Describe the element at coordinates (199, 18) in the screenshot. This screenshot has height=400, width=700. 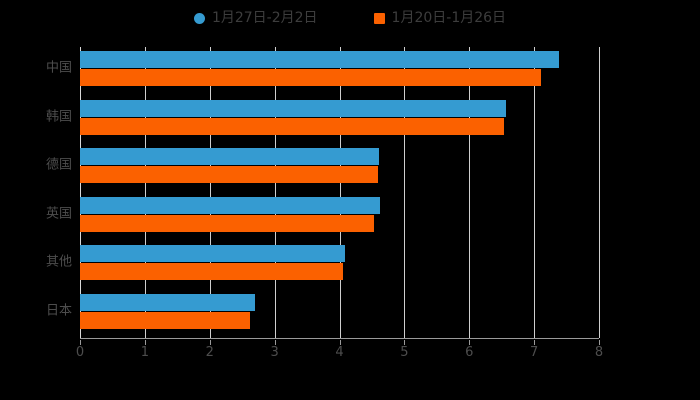
I see `legend-marker-circle-icon` at that location.